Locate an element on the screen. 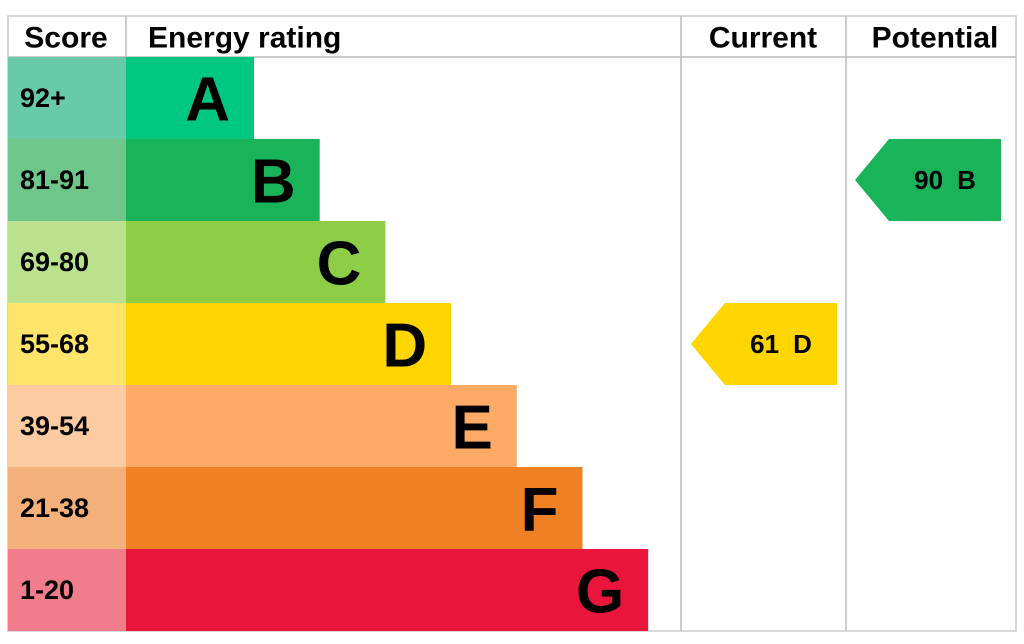 This screenshot has height=644, width=1024. current-score: 61 is located at coordinates (764, 344).